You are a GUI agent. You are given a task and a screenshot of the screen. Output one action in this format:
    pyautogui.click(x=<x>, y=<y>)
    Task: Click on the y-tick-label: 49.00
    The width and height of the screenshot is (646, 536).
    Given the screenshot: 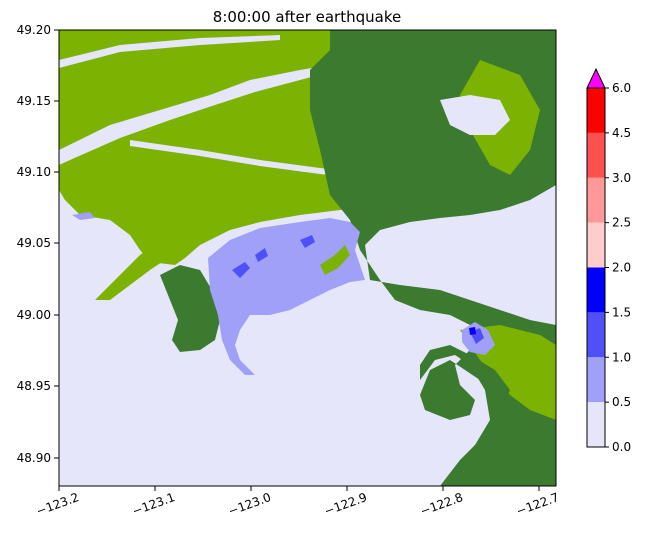 What is the action you would take?
    pyautogui.click(x=34, y=315)
    